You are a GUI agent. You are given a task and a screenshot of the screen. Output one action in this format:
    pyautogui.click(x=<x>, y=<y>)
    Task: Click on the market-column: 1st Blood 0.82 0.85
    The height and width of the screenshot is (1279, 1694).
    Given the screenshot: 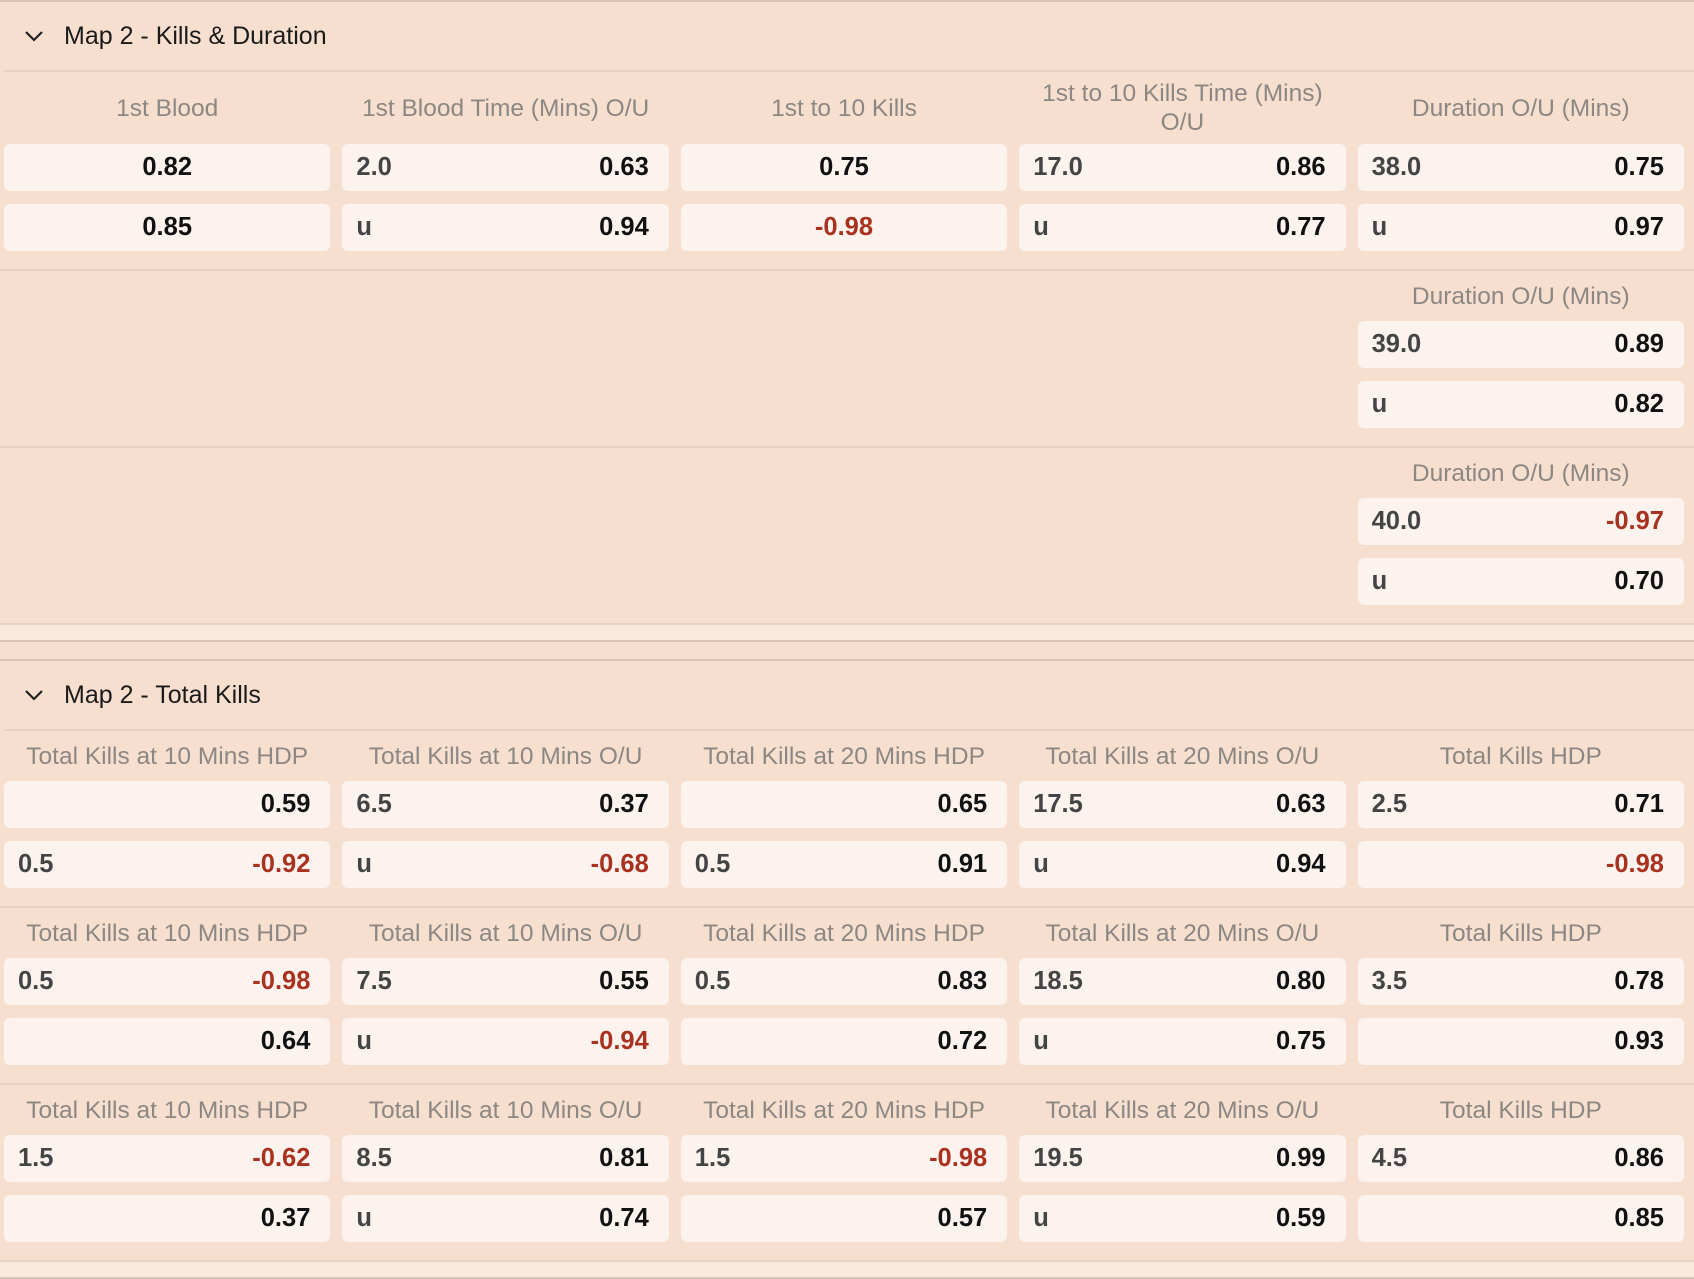 What is the action you would take?
    pyautogui.click(x=167, y=161)
    